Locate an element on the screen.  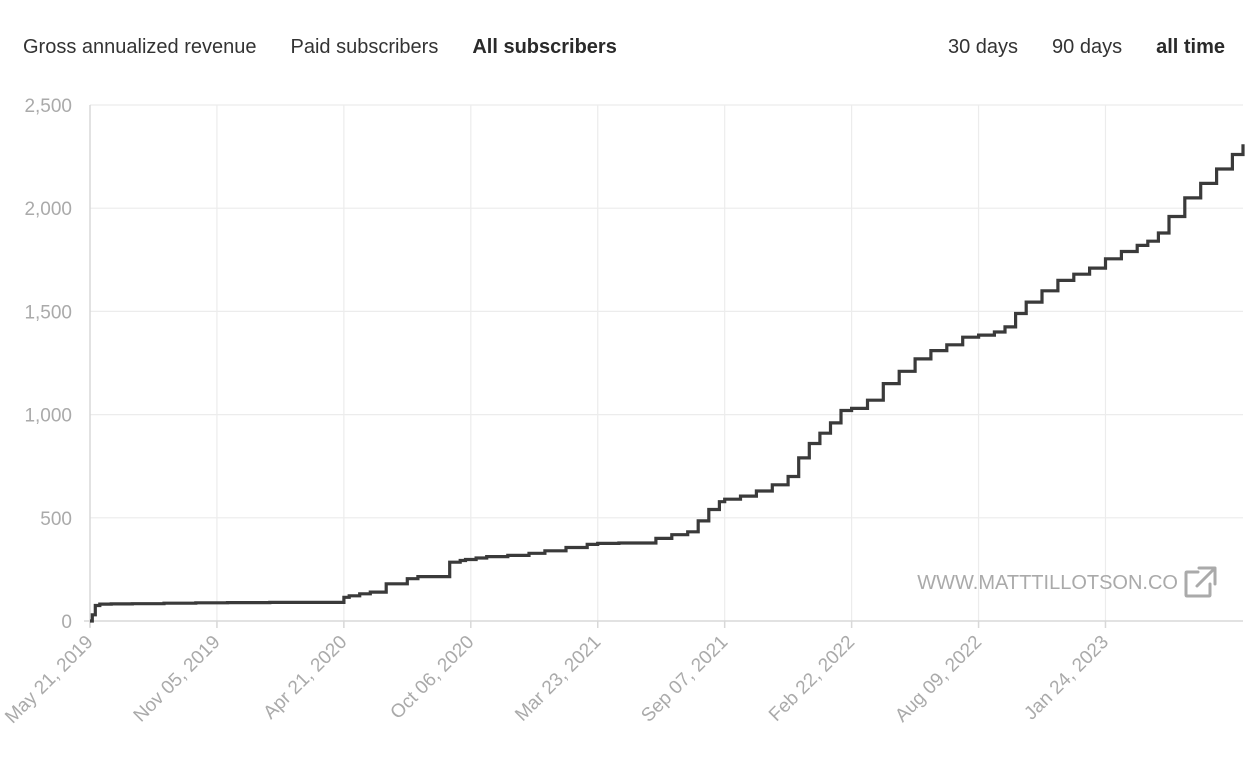
x-tick-label: Feb 22, 2022 is located at coordinates (812, 679).